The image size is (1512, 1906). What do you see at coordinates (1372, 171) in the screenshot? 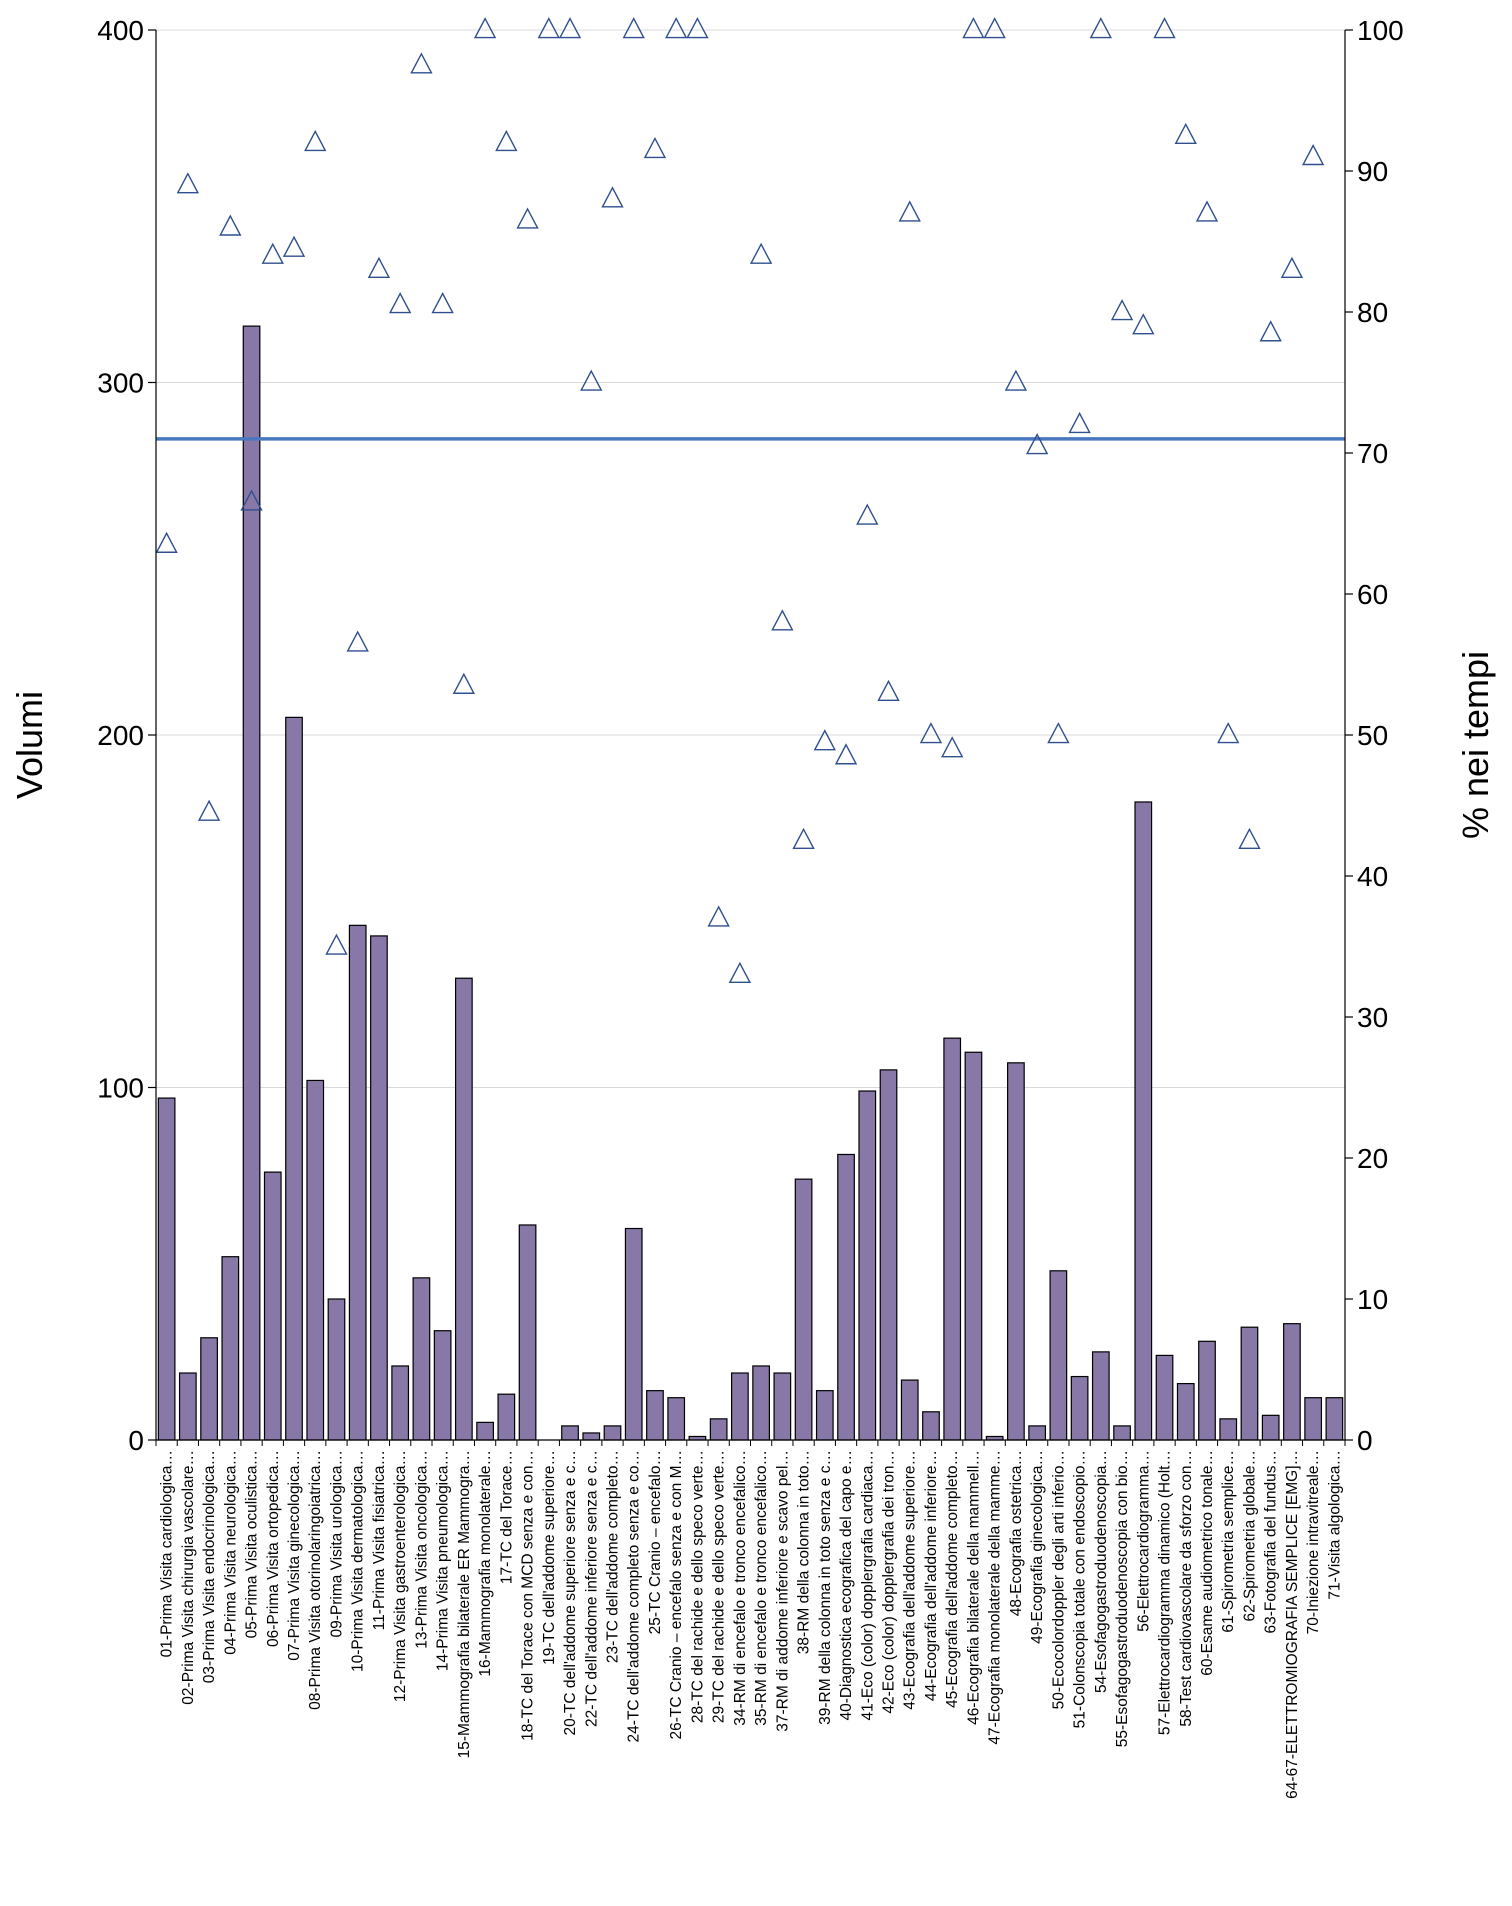
I see `y2-tick-label: 90` at bounding box center [1372, 171].